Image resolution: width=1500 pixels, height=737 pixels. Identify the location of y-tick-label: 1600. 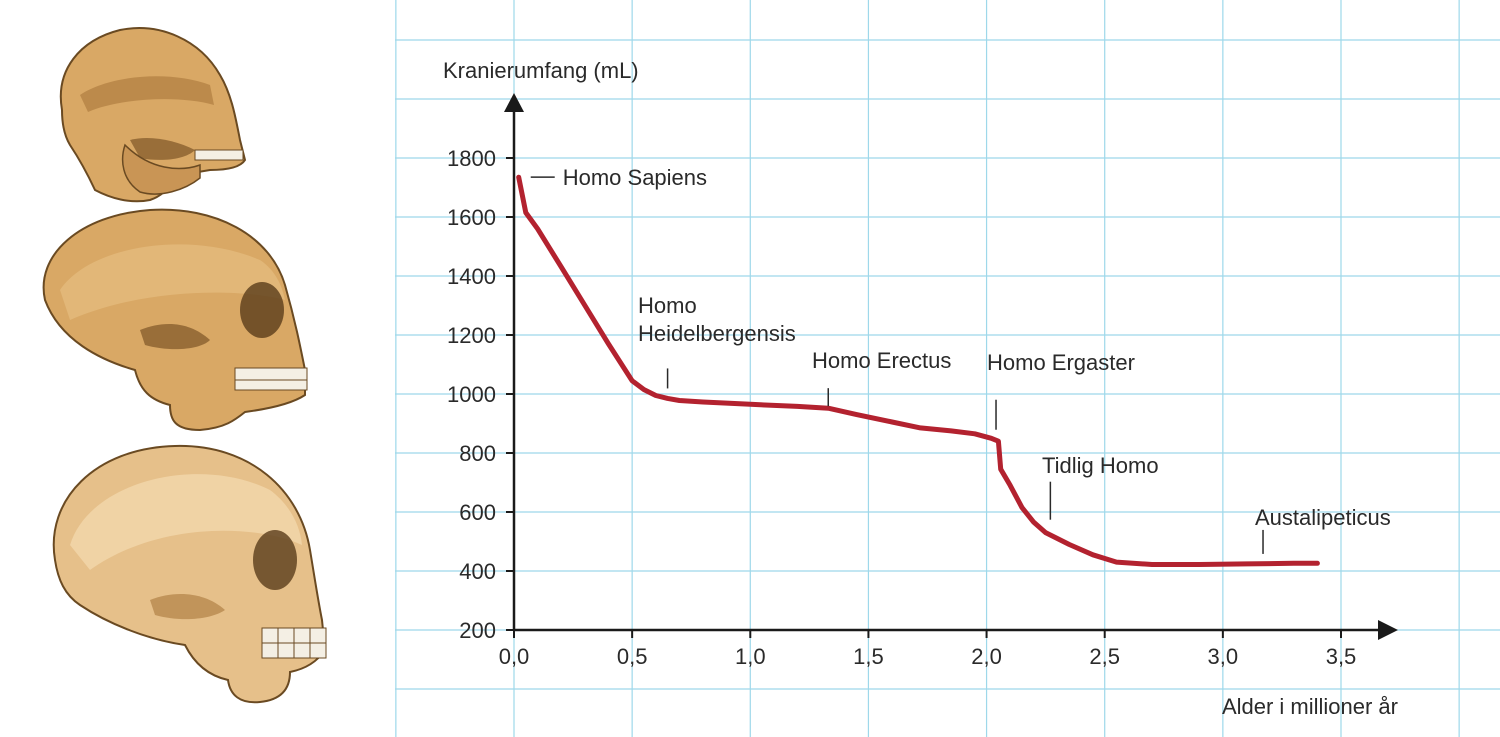
(471, 217).